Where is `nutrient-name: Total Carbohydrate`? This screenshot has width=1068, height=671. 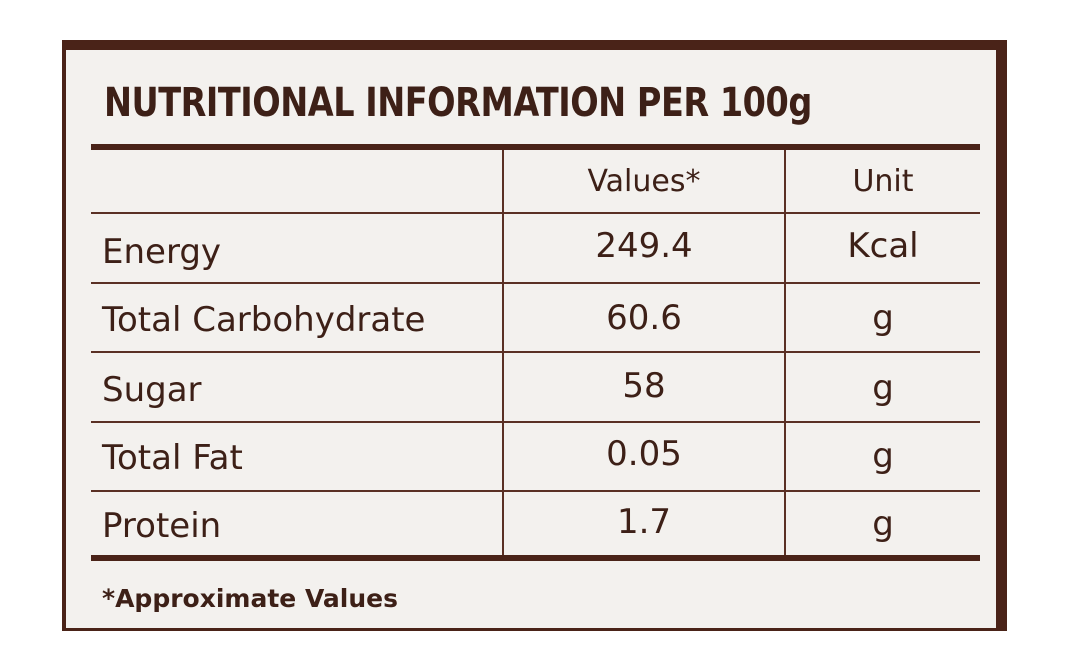 nutrient-name: Total Carbohydrate is located at coordinates (264, 320).